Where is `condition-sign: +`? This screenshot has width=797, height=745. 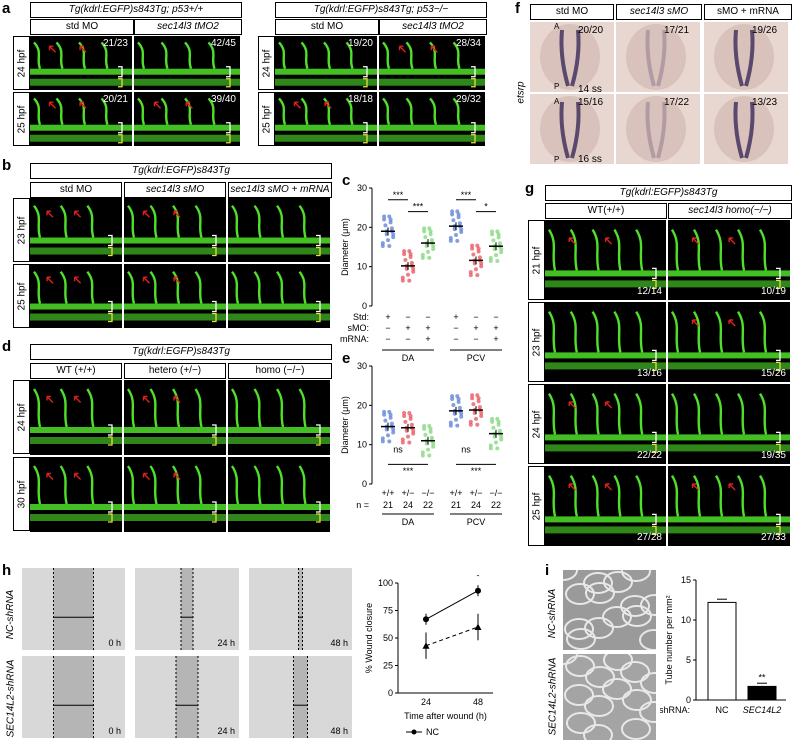 condition-sign: + is located at coordinates (475, 328).